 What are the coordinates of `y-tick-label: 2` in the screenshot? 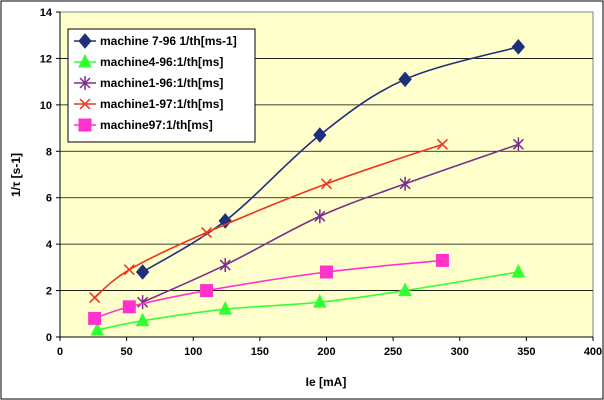 It's located at (49, 292).